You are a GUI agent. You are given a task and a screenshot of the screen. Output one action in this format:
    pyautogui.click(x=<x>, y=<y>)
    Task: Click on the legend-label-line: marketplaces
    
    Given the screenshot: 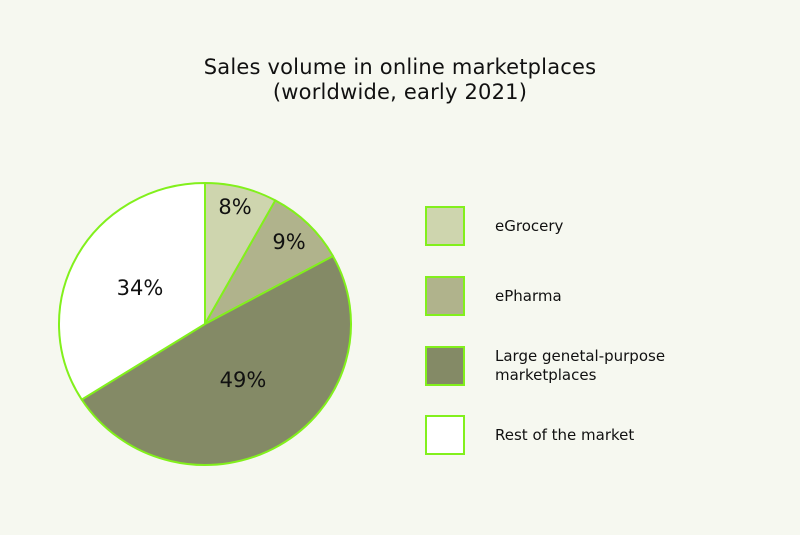 What is the action you would take?
    pyautogui.click(x=546, y=375)
    